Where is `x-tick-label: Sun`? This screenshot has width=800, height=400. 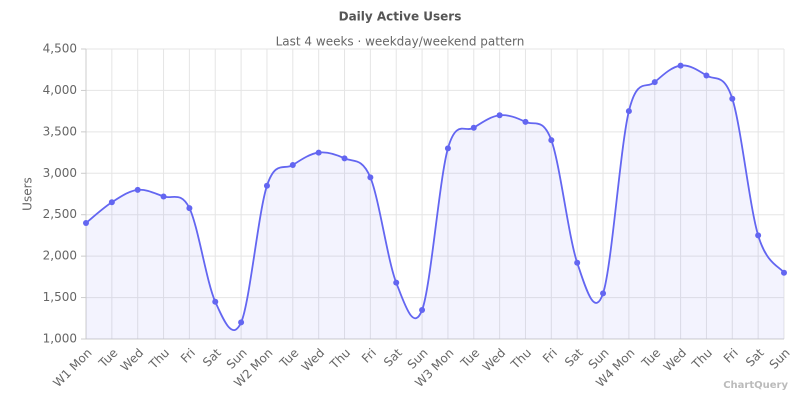 x-tick-label: Sun is located at coordinates (780, 359).